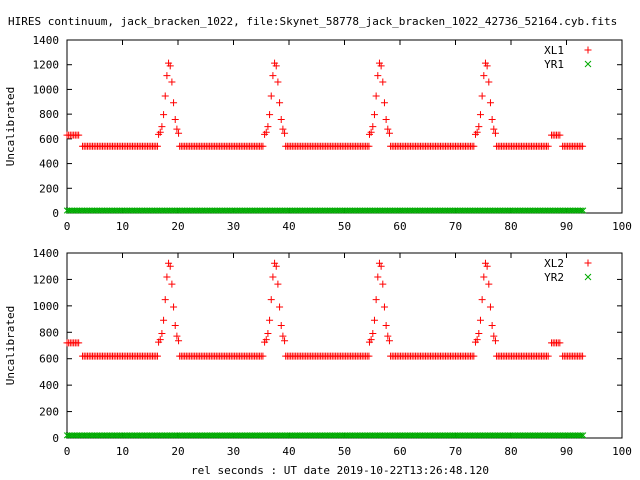 The image size is (640, 480). Describe the element at coordinates (566, 451) in the screenshot. I see `x-tick-label: 90` at that location.